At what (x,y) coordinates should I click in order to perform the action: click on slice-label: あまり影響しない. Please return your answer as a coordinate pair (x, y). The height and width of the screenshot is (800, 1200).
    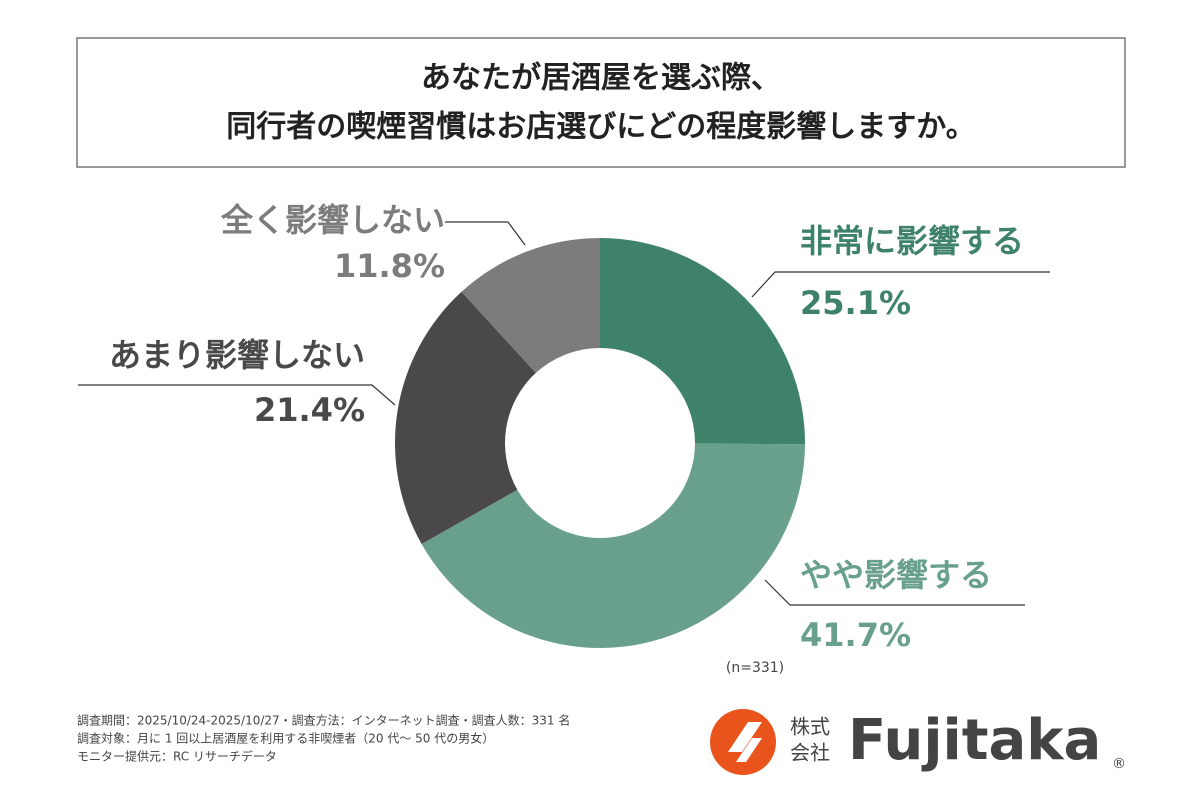
    Looking at the image, I should click on (237, 355).